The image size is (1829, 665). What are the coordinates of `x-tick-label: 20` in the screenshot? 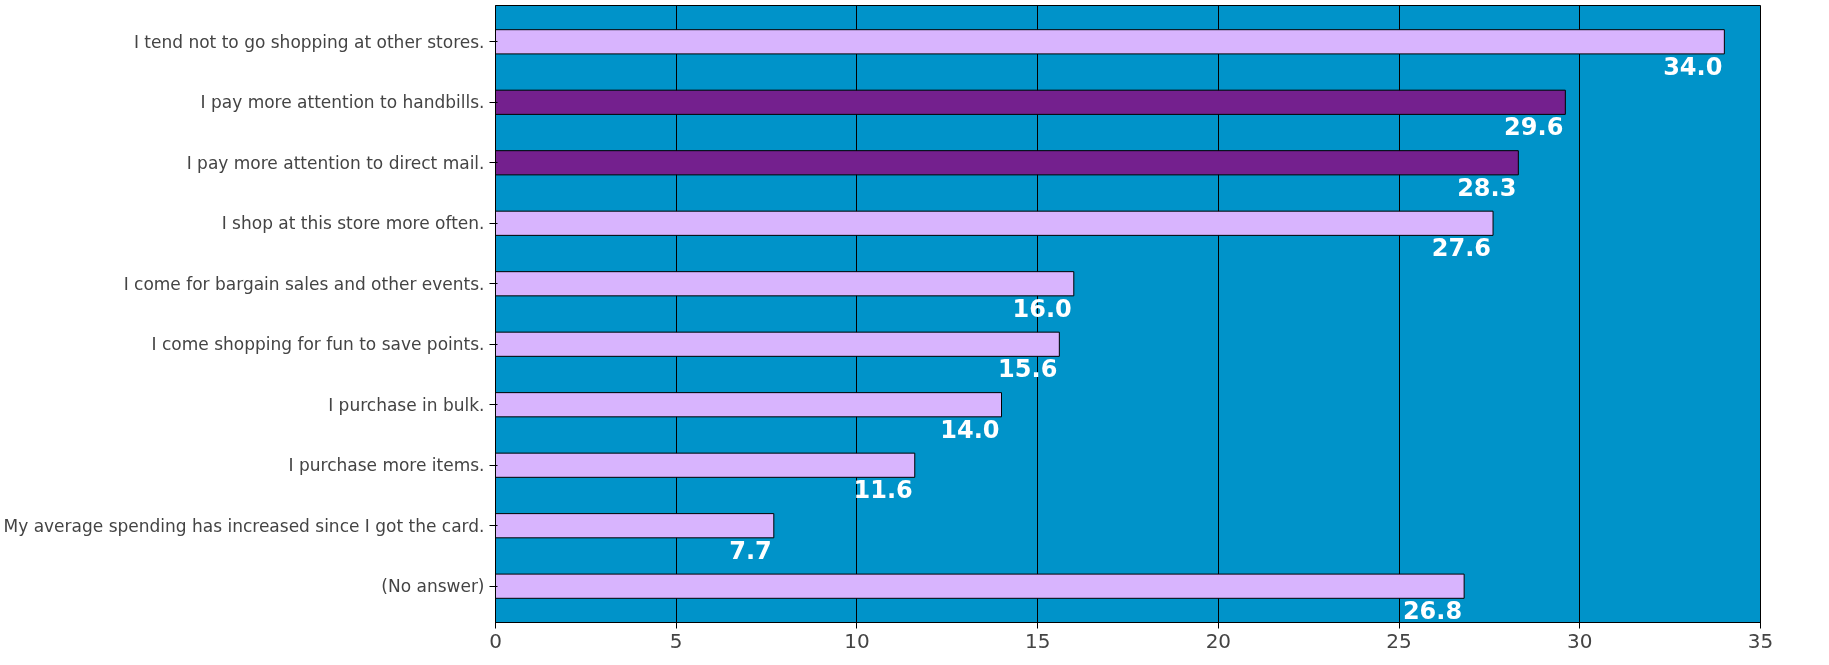 It's located at (1218, 640).